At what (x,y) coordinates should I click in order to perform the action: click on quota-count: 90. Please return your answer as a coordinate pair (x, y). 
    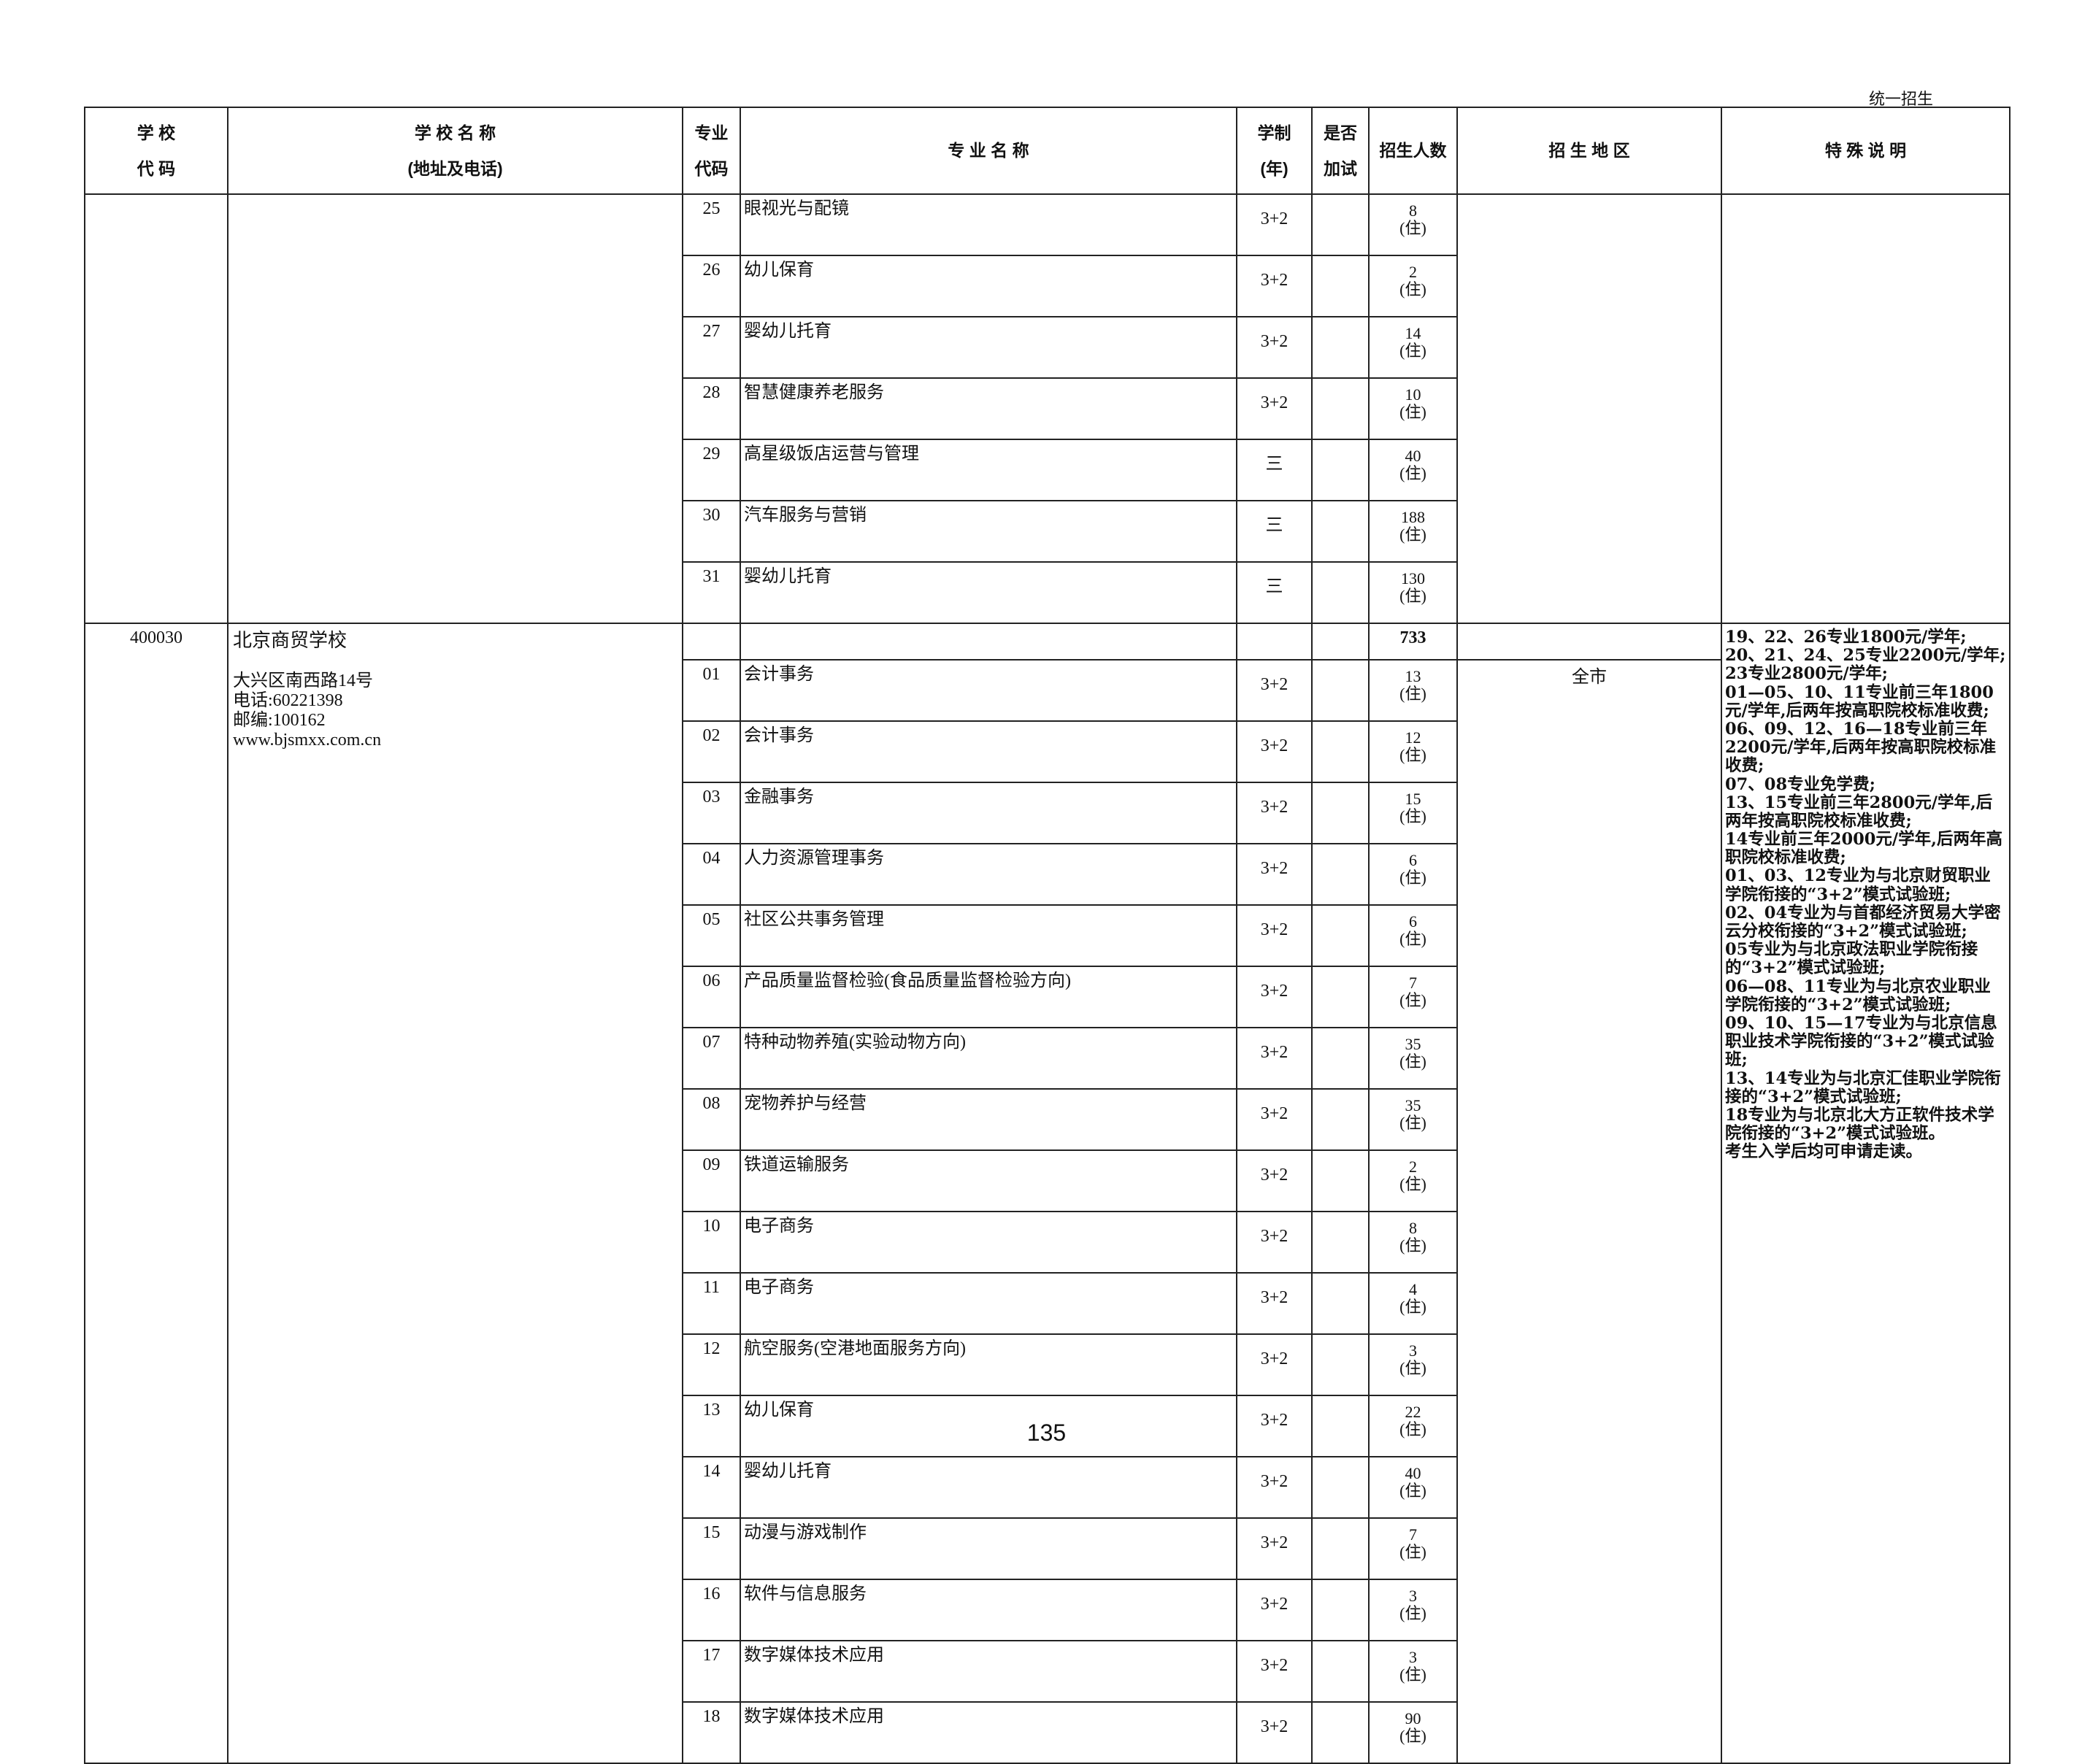
    Looking at the image, I should click on (1413, 1718).